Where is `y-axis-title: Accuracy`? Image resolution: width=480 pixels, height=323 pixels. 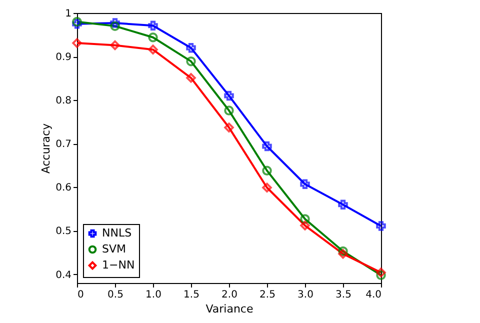
y-axis-title: Accuracy is located at coordinates (46, 148).